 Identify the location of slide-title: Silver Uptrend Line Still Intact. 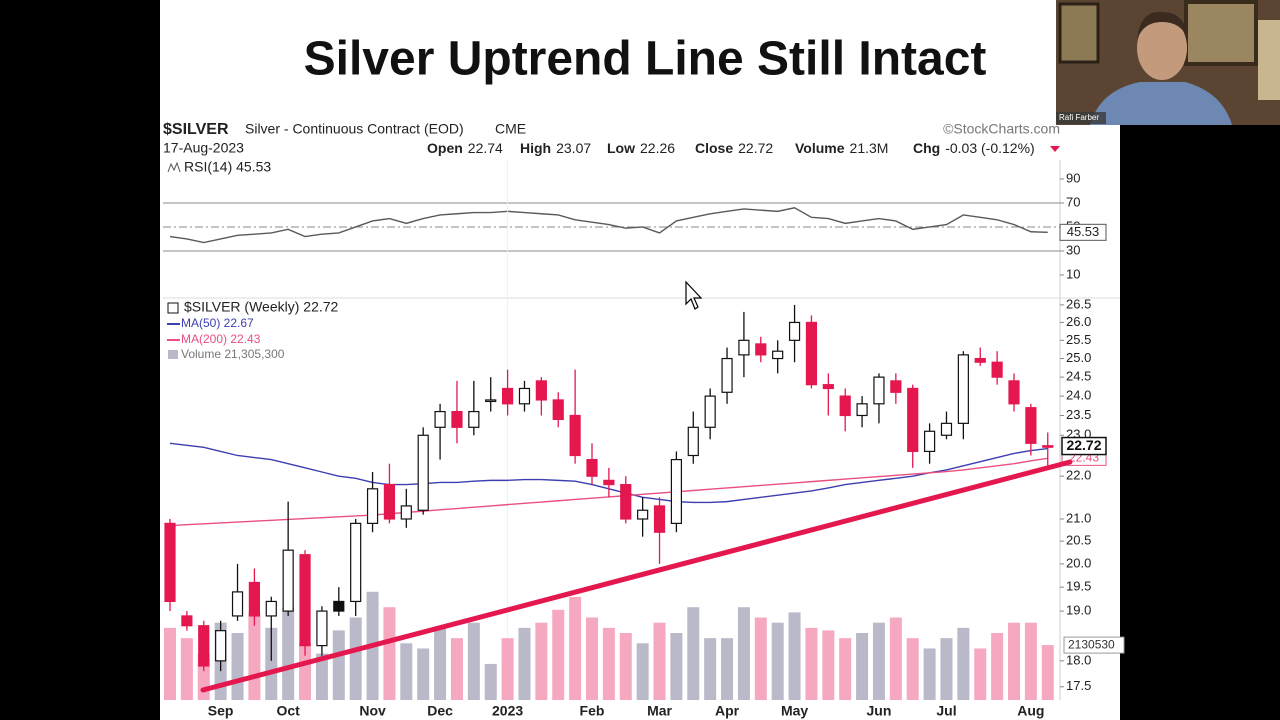
(645, 59).